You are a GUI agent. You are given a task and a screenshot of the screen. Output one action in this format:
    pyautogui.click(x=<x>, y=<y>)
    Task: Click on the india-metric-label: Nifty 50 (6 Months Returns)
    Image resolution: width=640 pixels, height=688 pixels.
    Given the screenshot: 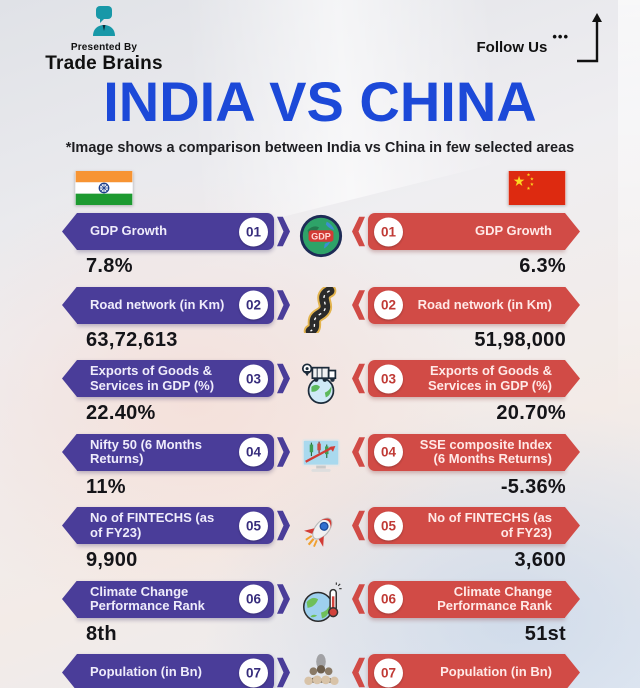 What is the action you would take?
    pyautogui.click(x=146, y=451)
    